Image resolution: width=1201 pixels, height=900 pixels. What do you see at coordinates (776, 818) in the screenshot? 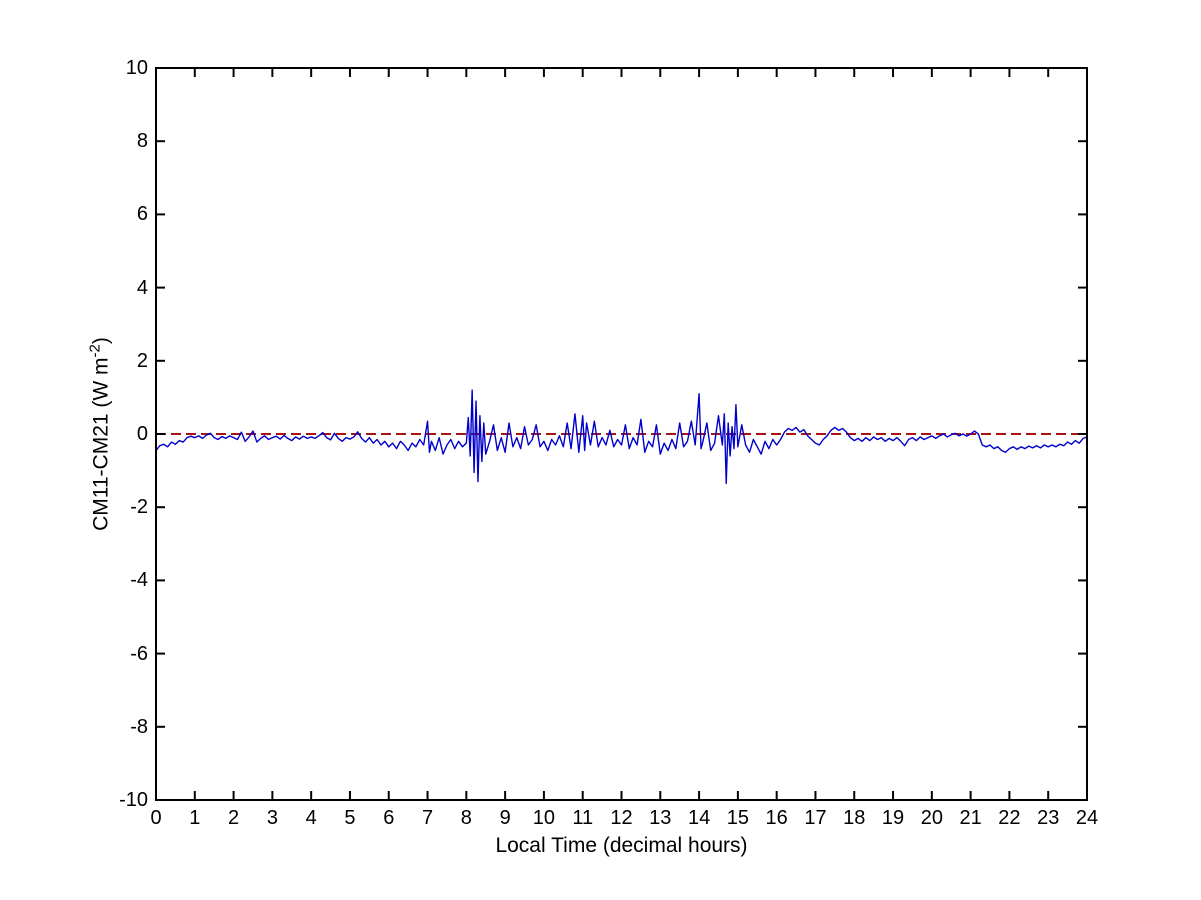
I see `x-tick-label: 16` at bounding box center [776, 818].